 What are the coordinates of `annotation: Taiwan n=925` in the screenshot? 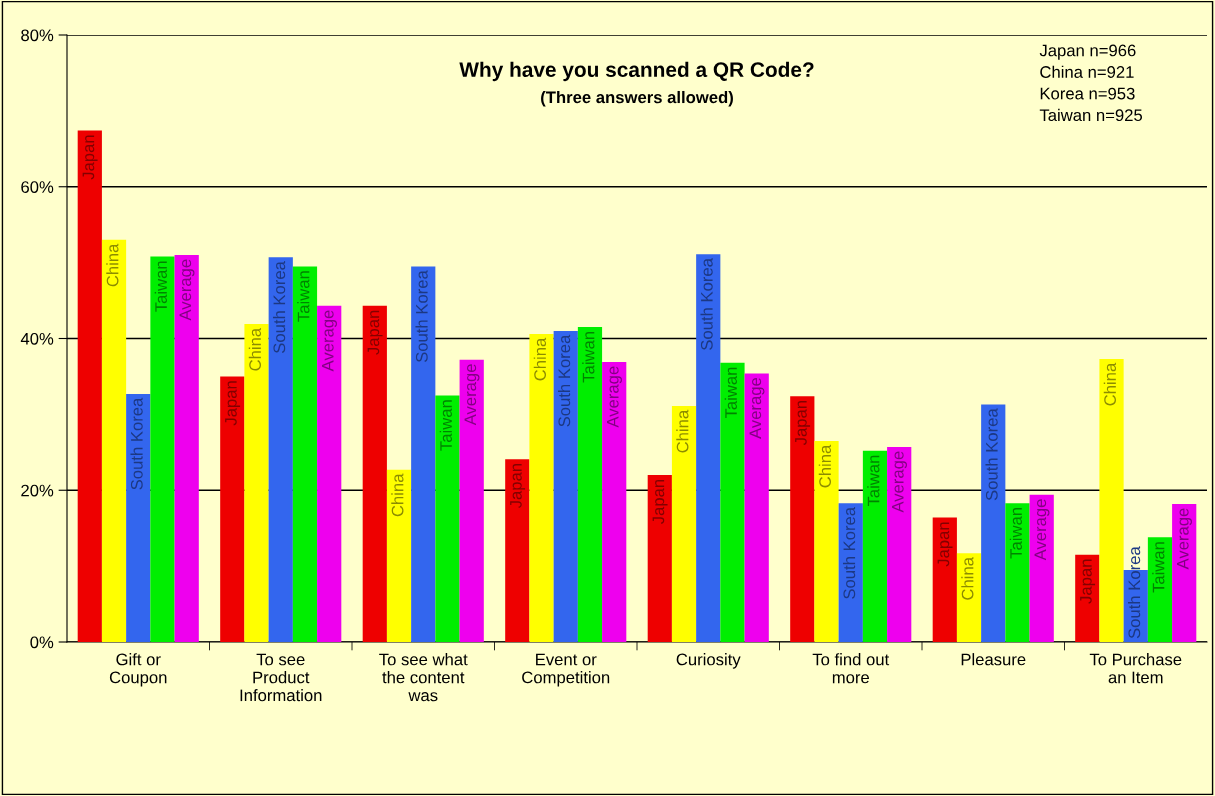 It's located at (1091, 115).